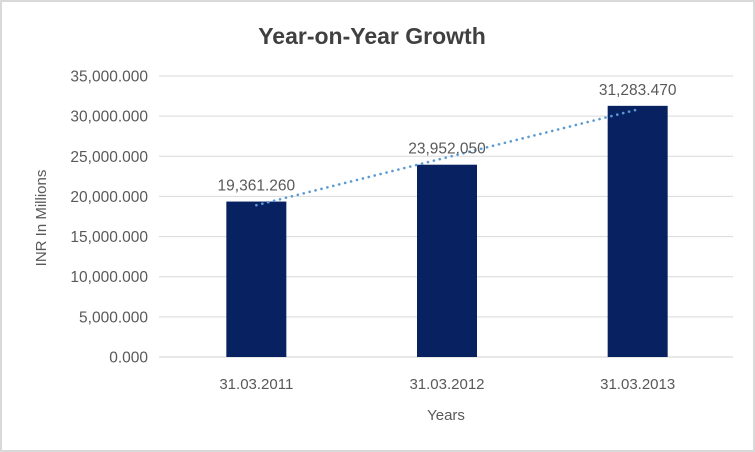 The image size is (755, 452). I want to click on y-axis-tick-label: 15,000.000, so click(109, 237).